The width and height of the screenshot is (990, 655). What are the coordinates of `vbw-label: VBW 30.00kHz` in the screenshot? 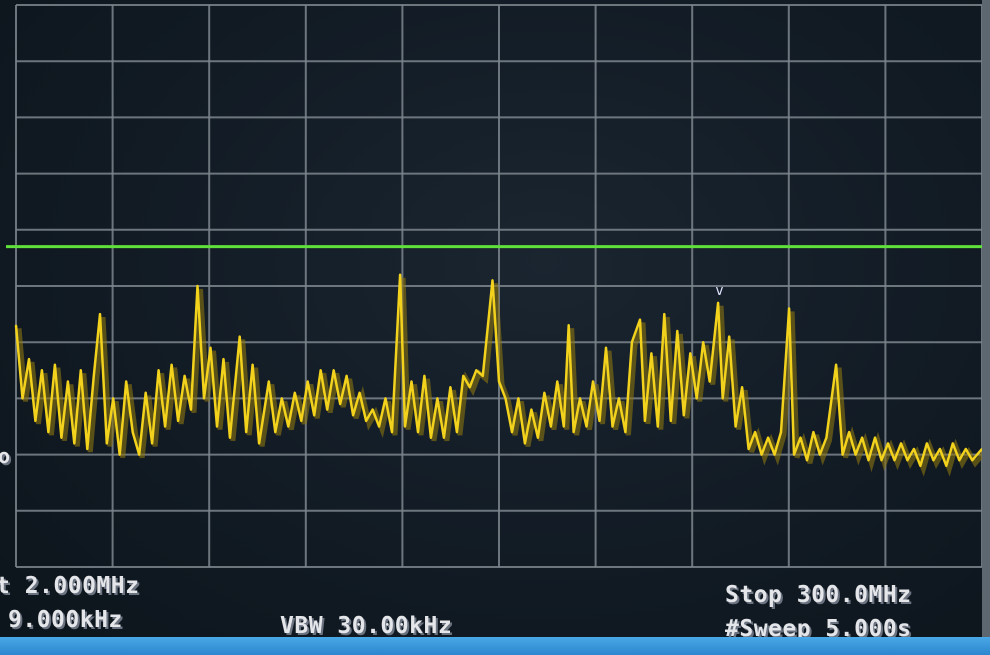 It's located at (366, 626).